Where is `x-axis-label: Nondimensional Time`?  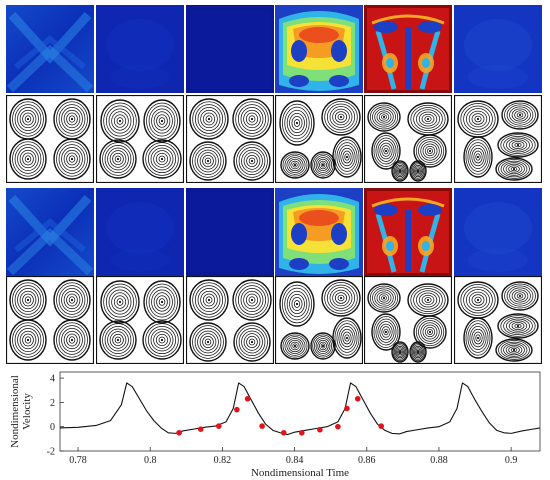 x-axis-label: Nondimensional Time is located at coordinates (300, 473).